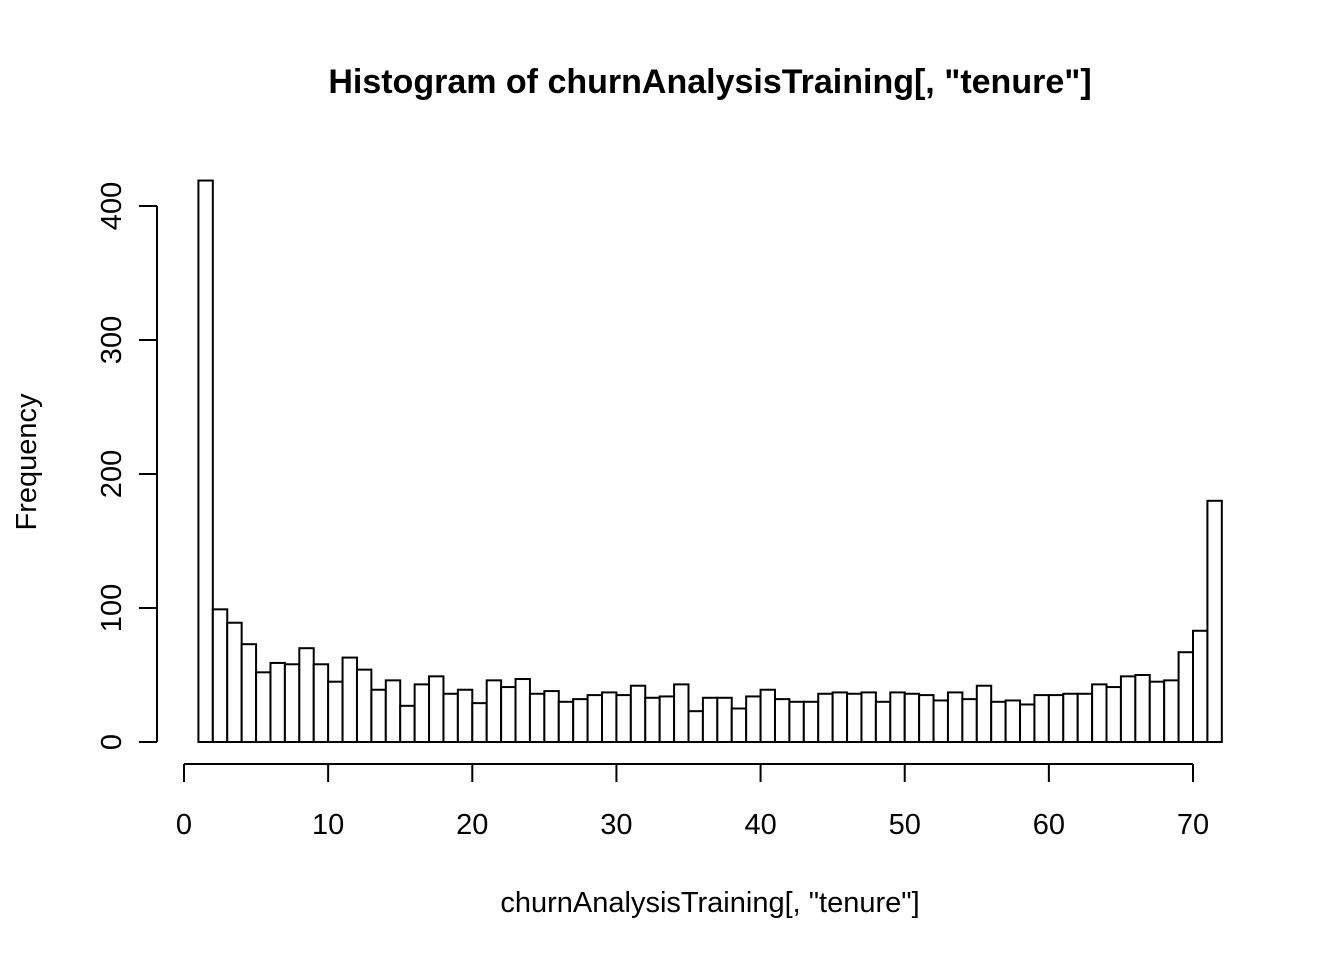 The width and height of the screenshot is (1344, 960). What do you see at coordinates (328, 825) in the screenshot?
I see `x-tick-label: 10` at bounding box center [328, 825].